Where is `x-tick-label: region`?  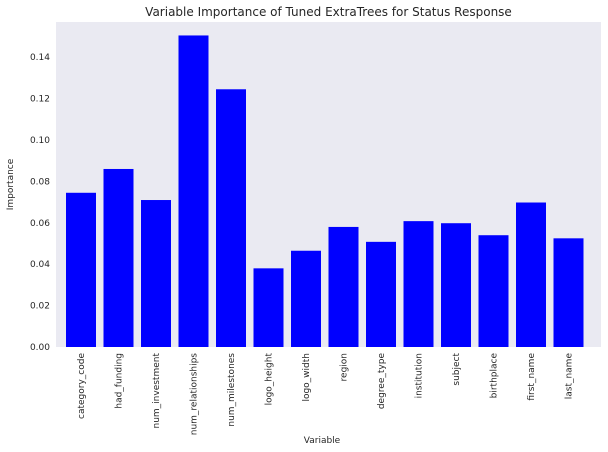 x-tick-label: region is located at coordinates (345, 367).